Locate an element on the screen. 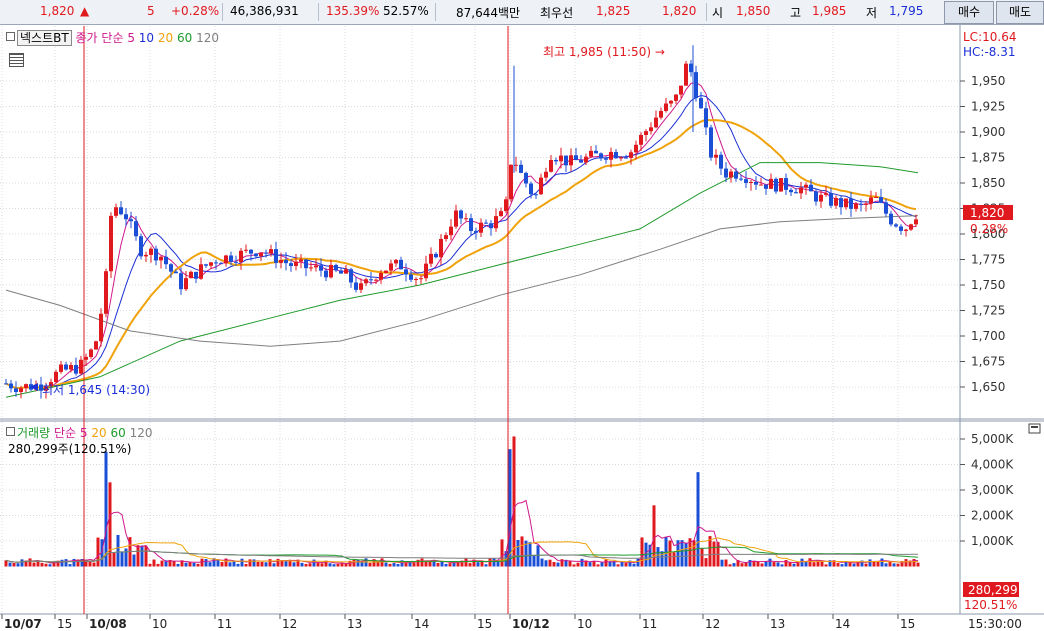  open-price: 1,850 is located at coordinates (753, 11).